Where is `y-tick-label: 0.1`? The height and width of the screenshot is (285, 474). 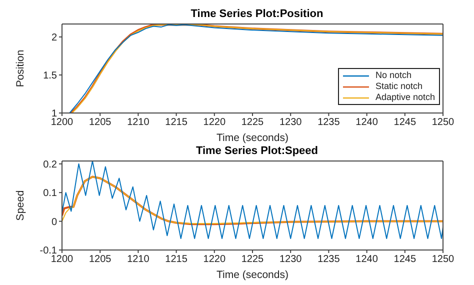 y-tick-label: 0.1 is located at coordinates (50, 194).